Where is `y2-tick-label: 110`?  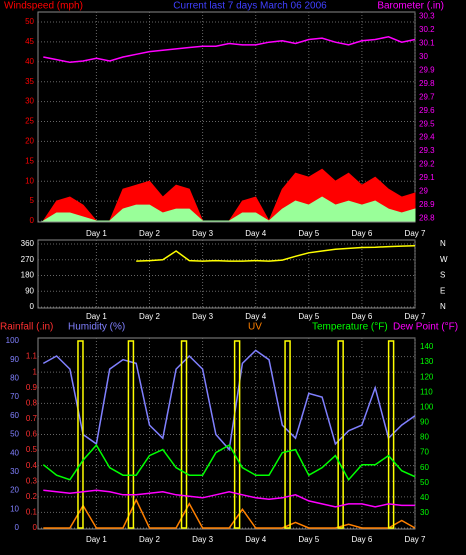
y2-tick-label: 110 is located at coordinates (426, 391).